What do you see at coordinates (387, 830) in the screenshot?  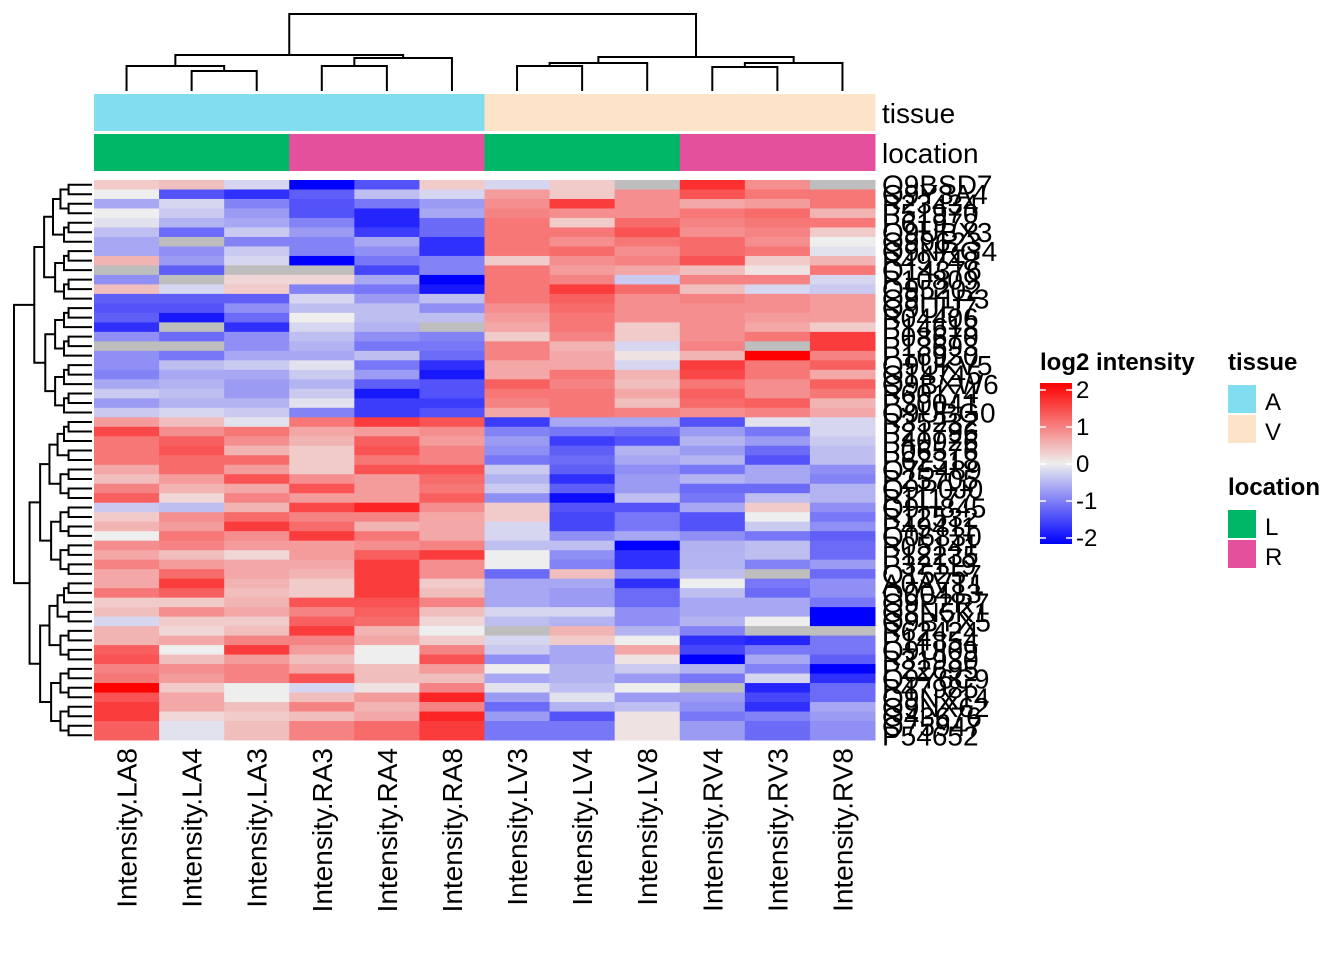 I see `column-label: Intensity.RA4` at bounding box center [387, 830].